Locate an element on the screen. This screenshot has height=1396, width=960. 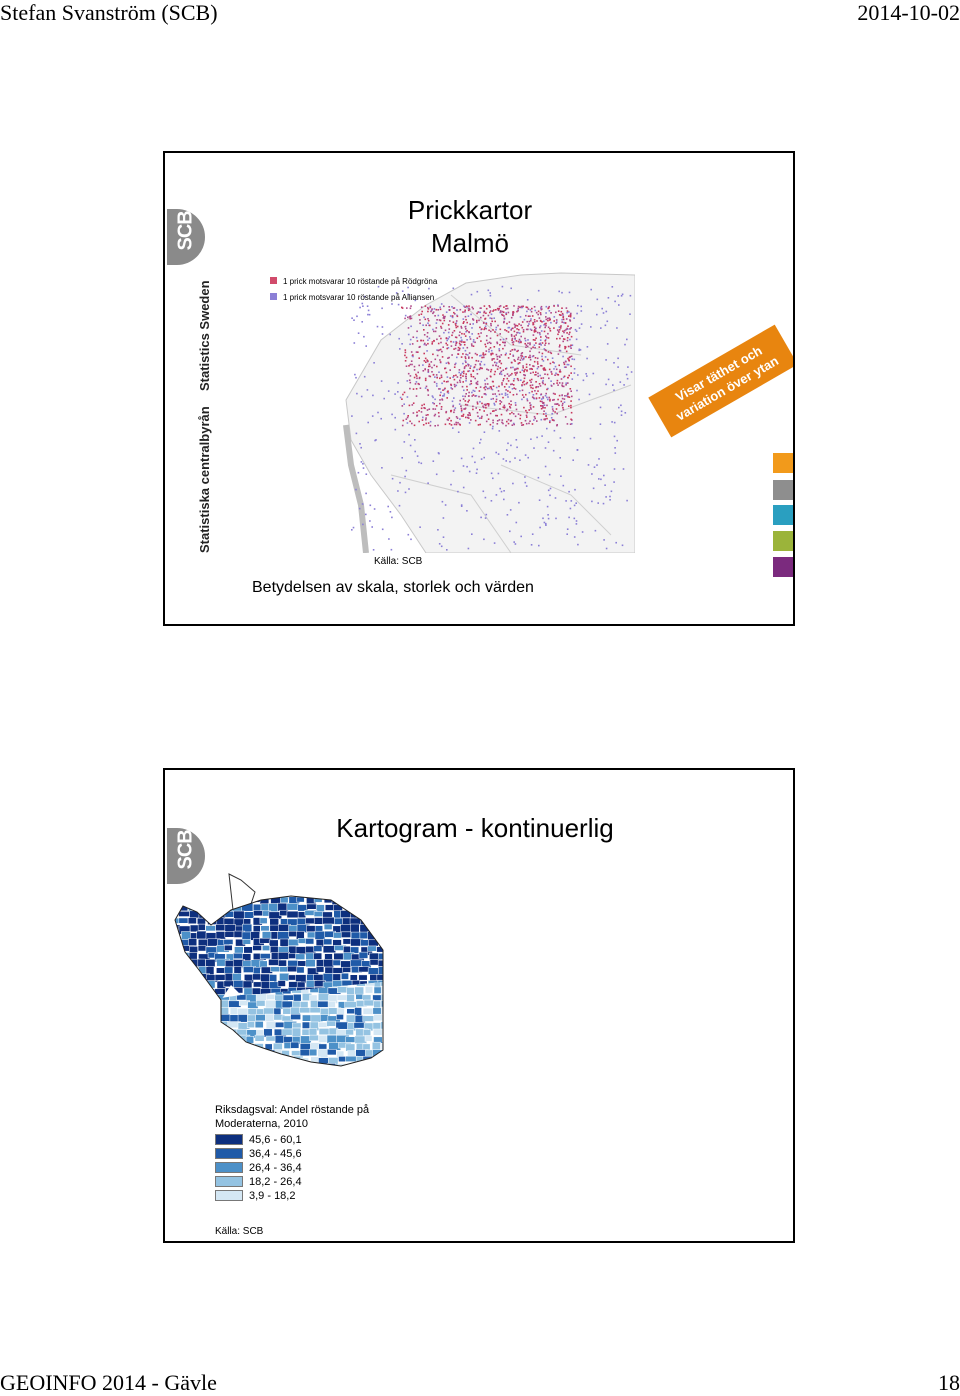
dot-density-map is located at coordinates (489, 412).